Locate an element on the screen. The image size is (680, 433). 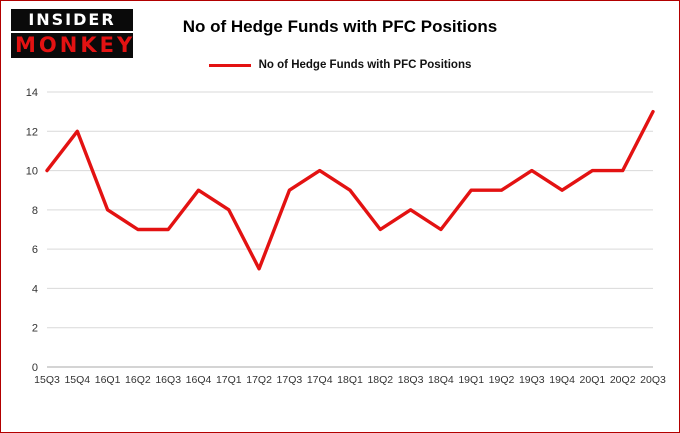
x-tick-label: 16Q2 is located at coordinates (138, 380).